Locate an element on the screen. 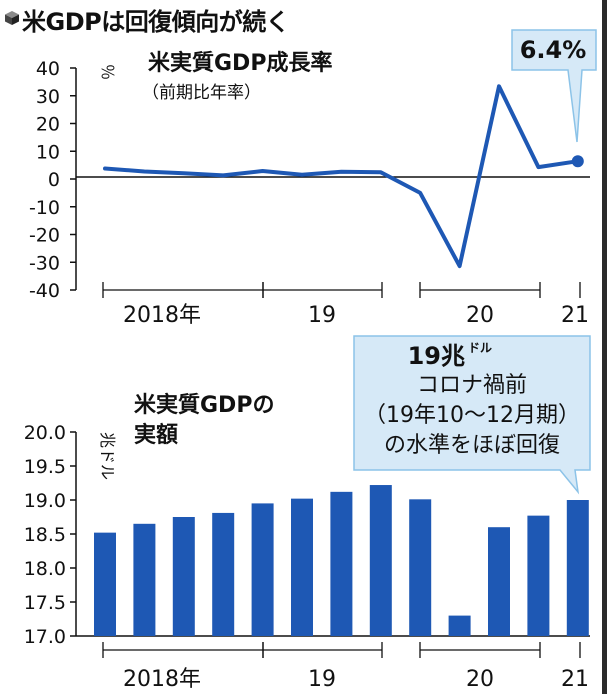 The width and height of the screenshot is (607, 694). line-point is located at coordinates (577, 161).